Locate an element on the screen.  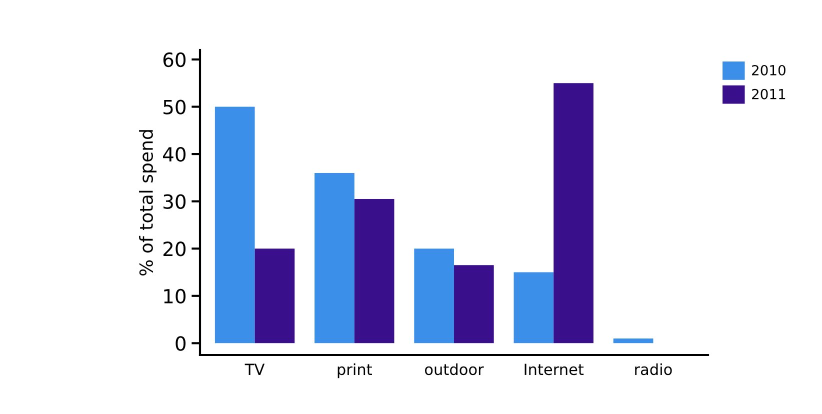
y-axis-title: % of total spend is located at coordinates (148, 203).